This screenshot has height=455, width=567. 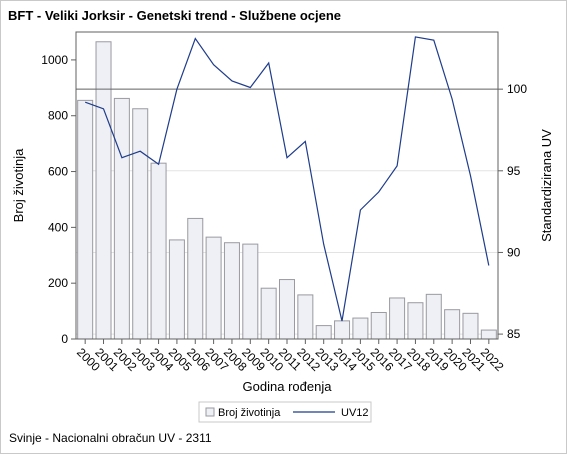 I want to click on bar-2001, so click(x=103, y=190).